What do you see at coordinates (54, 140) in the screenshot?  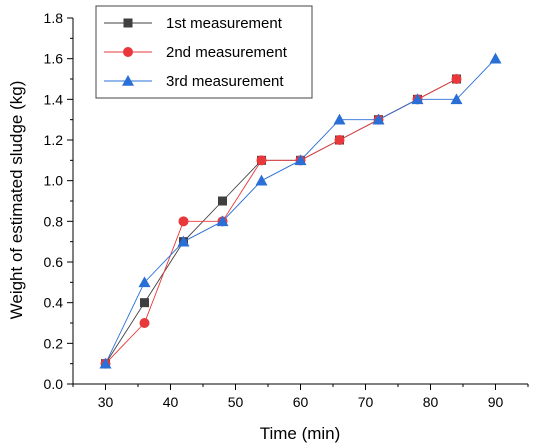 I see `y-tick-label: 1.2` at bounding box center [54, 140].